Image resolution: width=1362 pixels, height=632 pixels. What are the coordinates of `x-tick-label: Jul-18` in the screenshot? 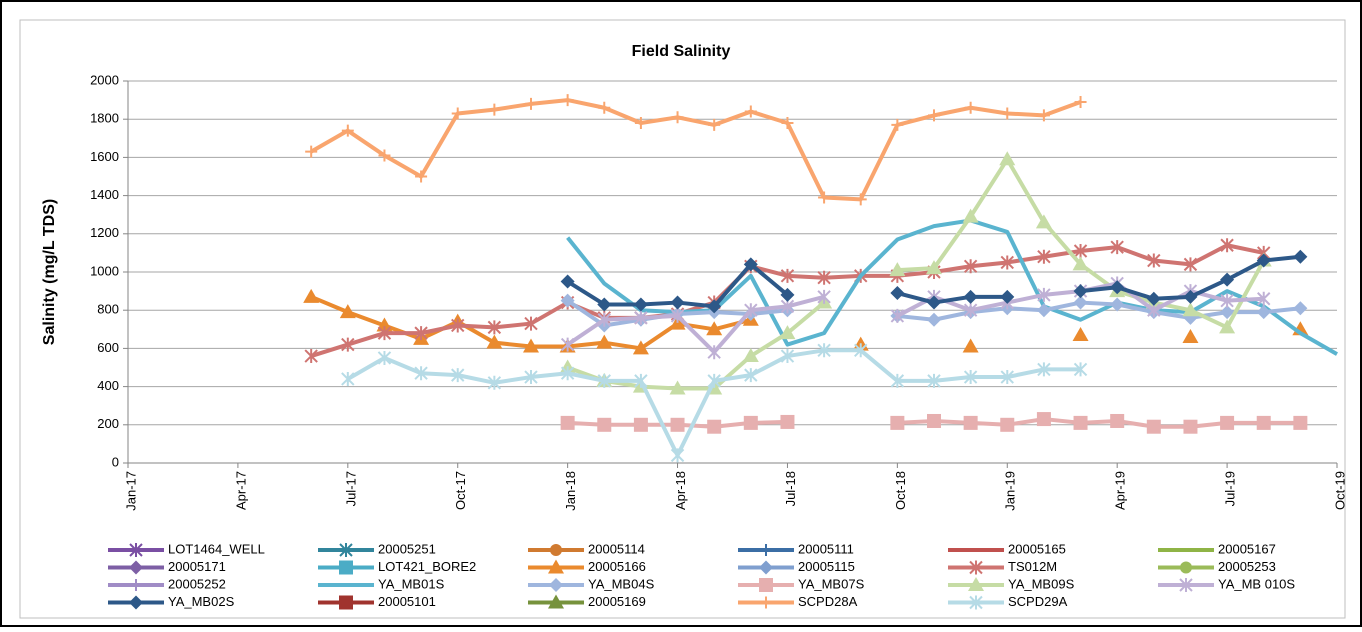 It's located at (790, 488).